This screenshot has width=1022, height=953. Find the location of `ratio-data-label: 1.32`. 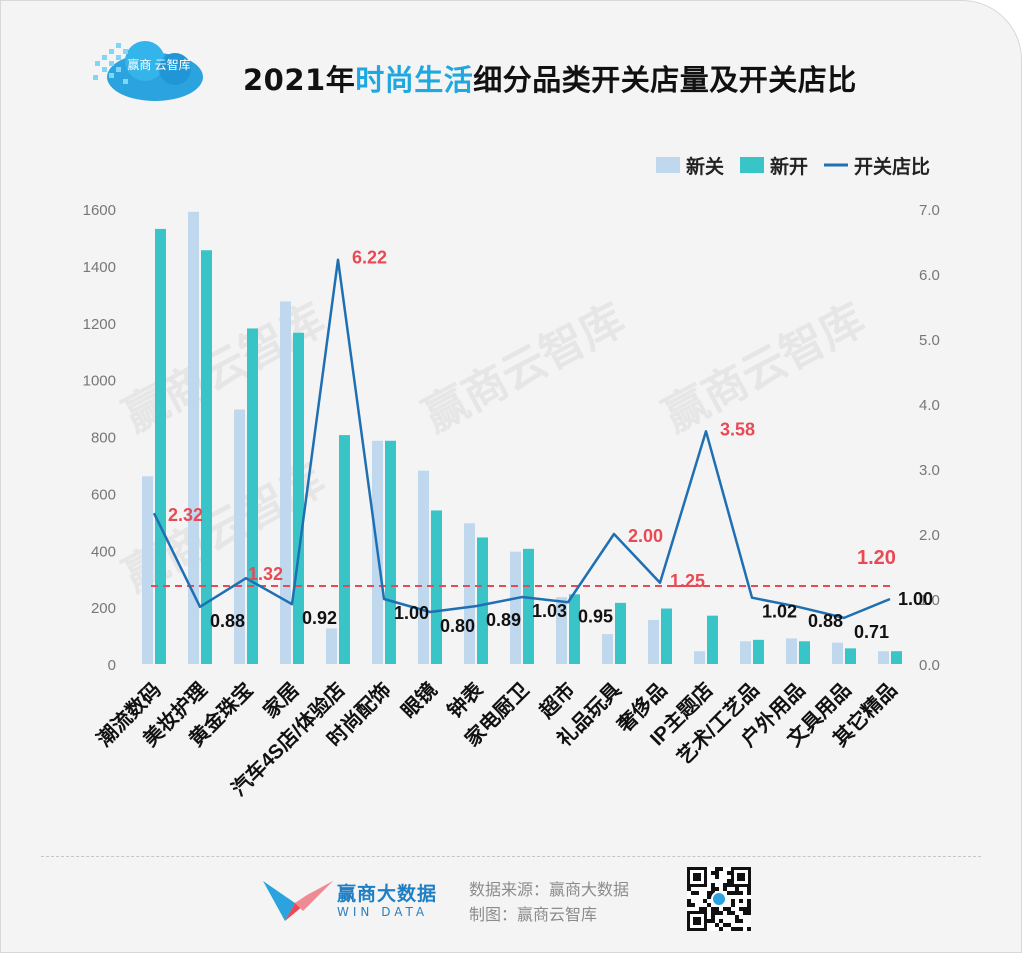

ratio-data-label: 1.32 is located at coordinates (265, 574).